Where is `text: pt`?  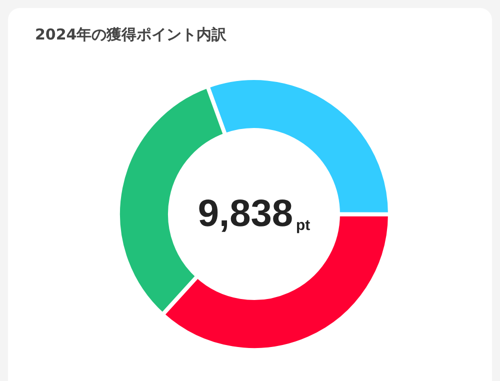 text: pt is located at coordinates (303, 225).